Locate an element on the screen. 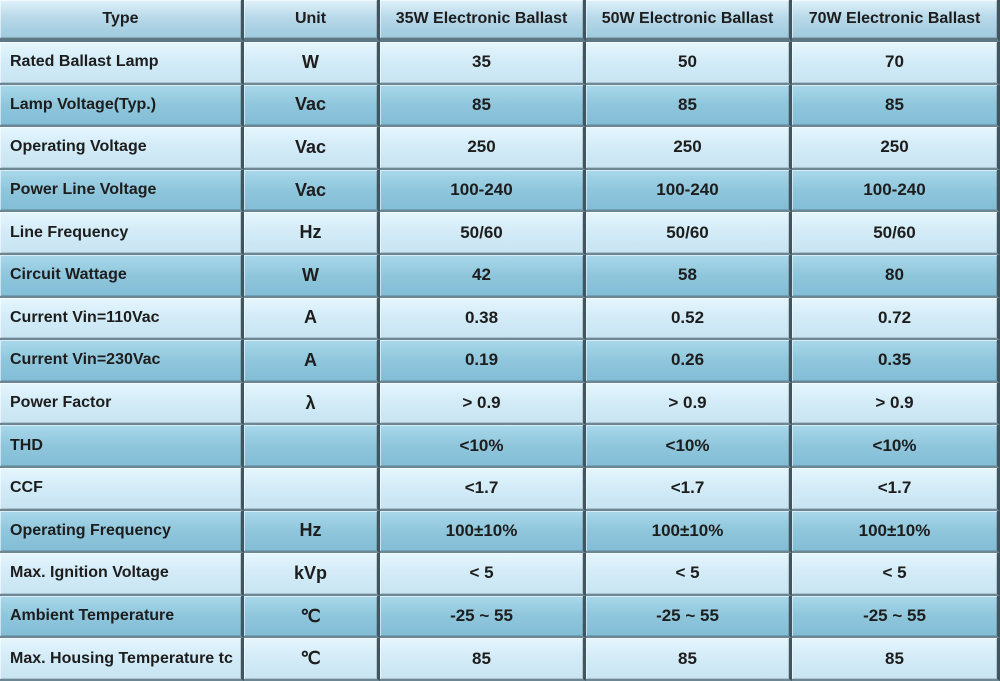 The height and width of the screenshot is (681, 1000). header-type: Type is located at coordinates (122, 21).